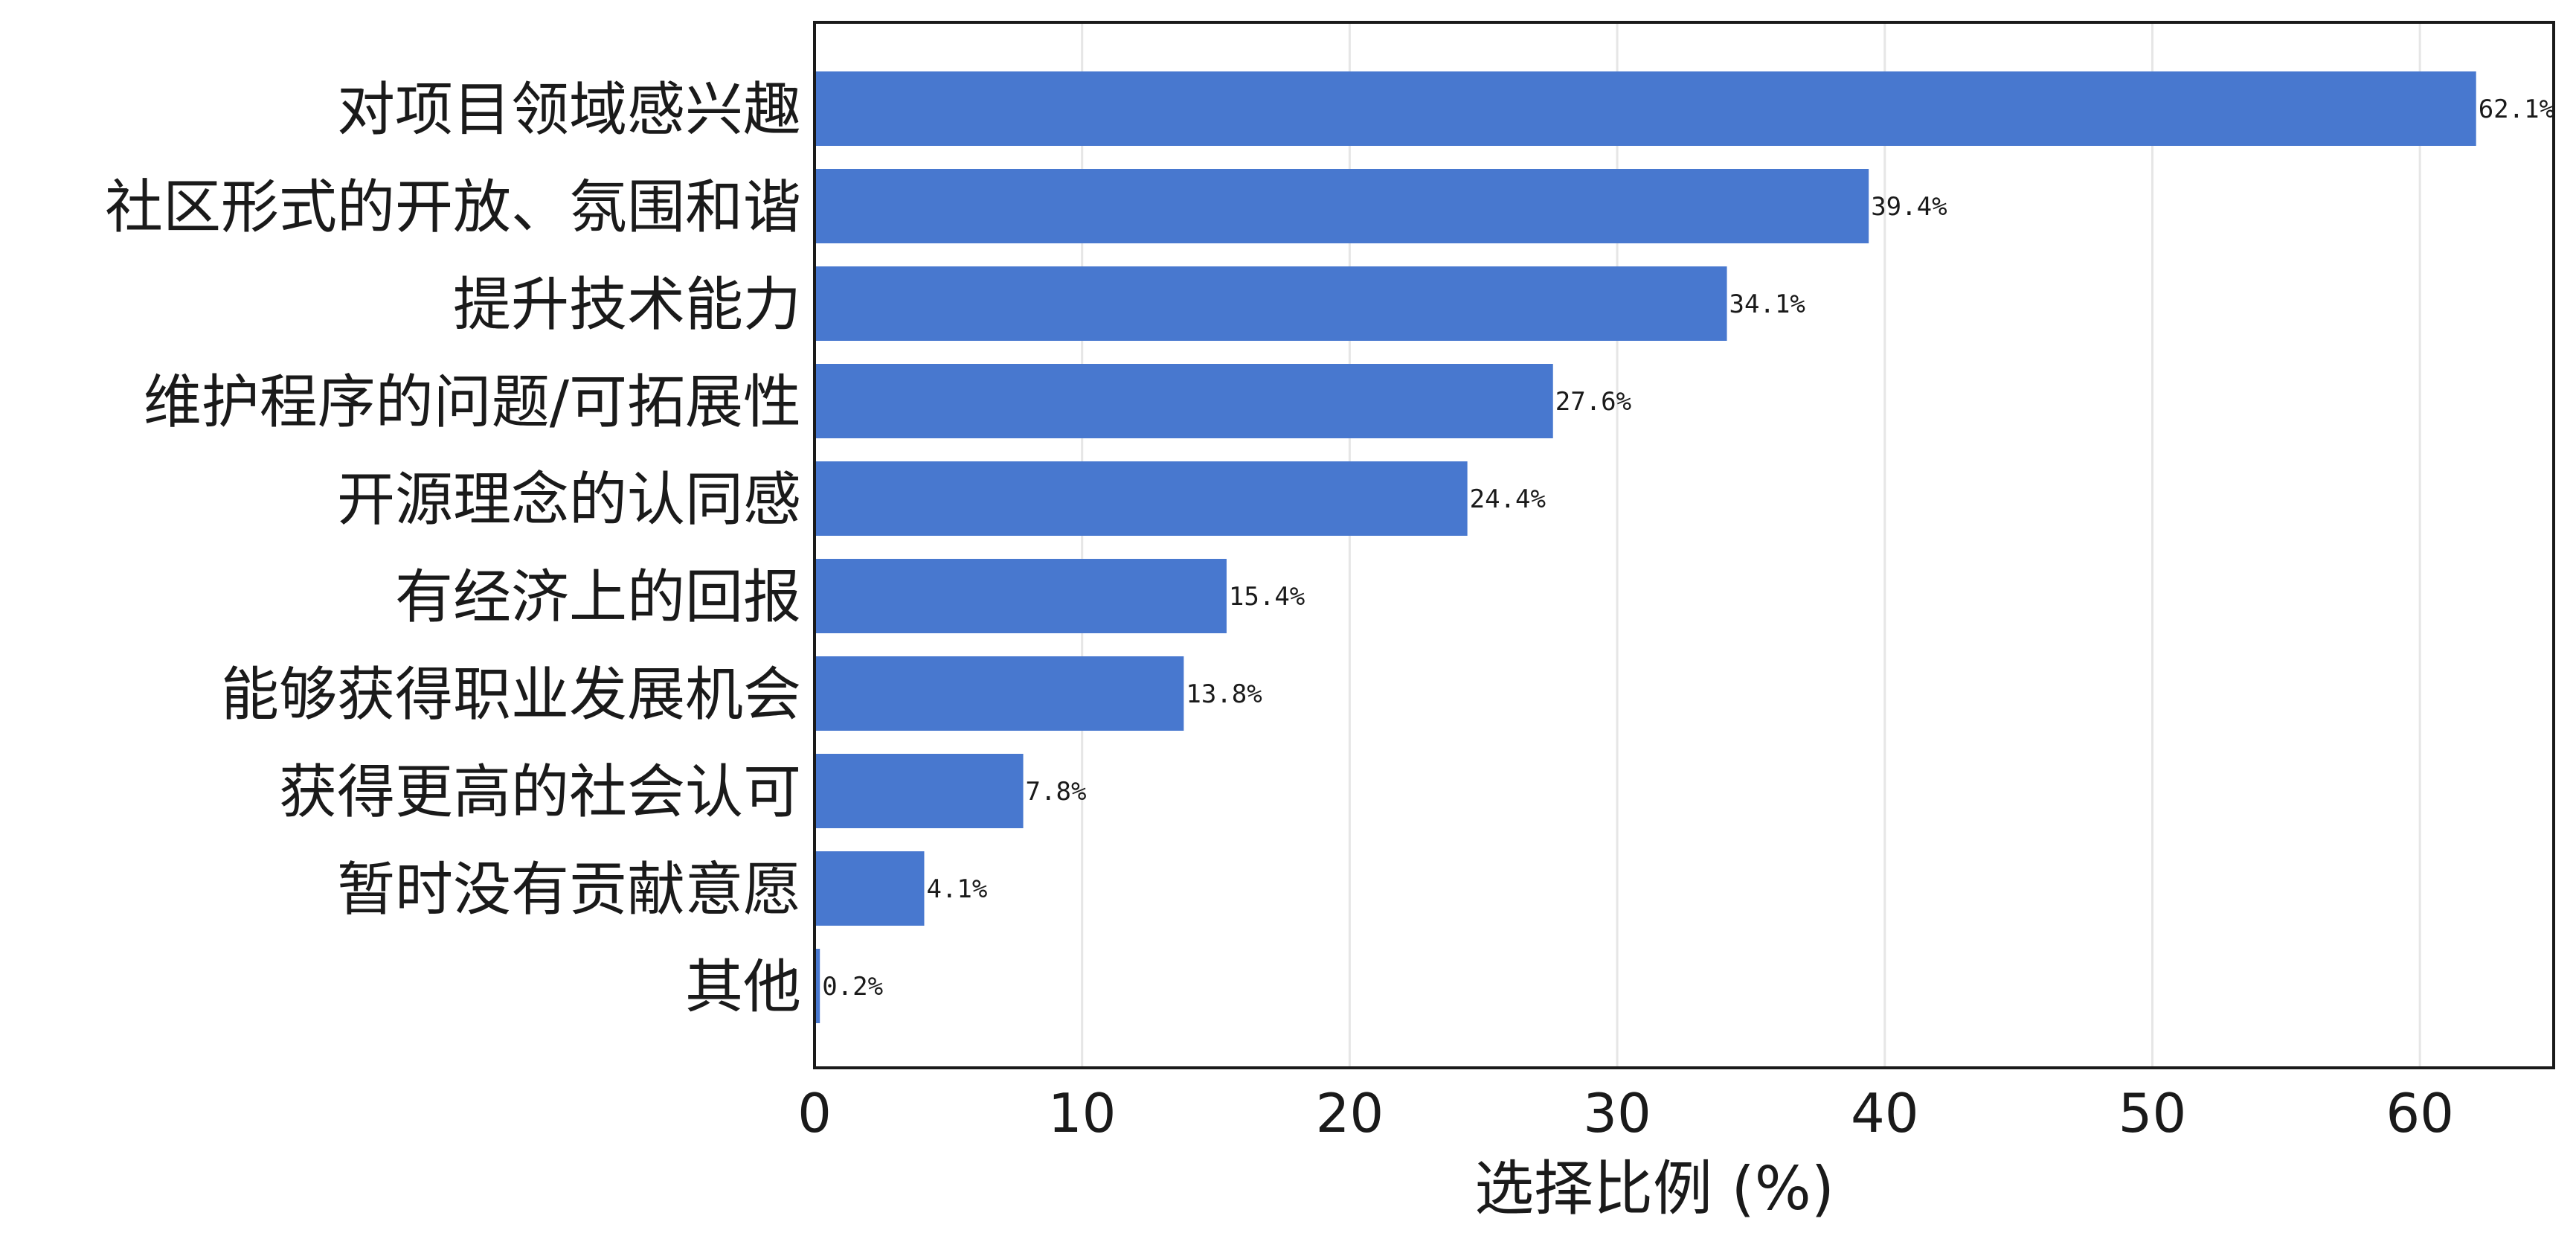  What do you see at coordinates (1224, 694) in the screenshot?
I see `value-label: 13.8%` at bounding box center [1224, 694].